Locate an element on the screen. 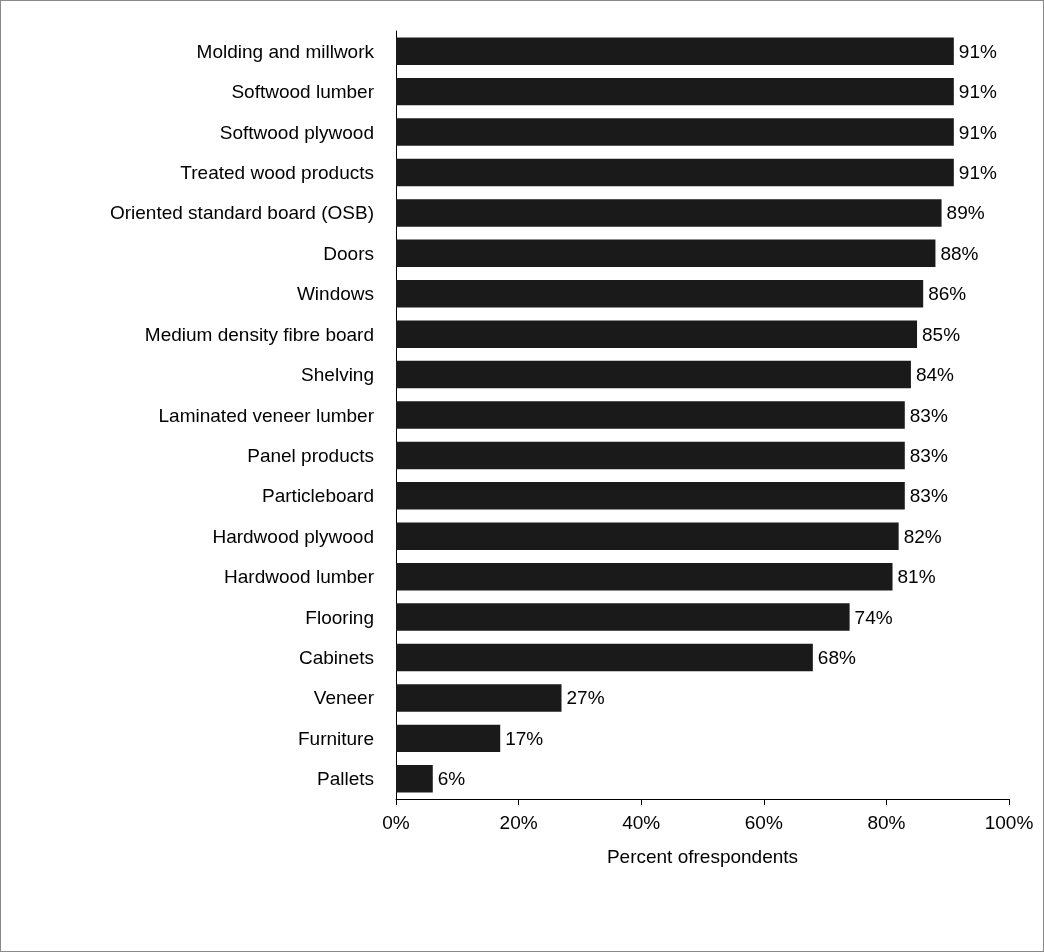 Image resolution: width=1044 pixels, height=952 pixels. x-tick-label: 100% is located at coordinates (1009, 822).